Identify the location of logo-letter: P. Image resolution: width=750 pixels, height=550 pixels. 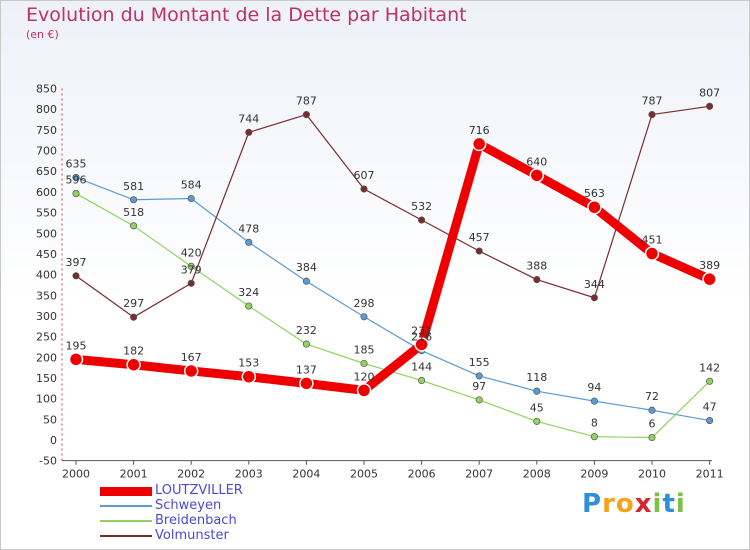
(592, 504).